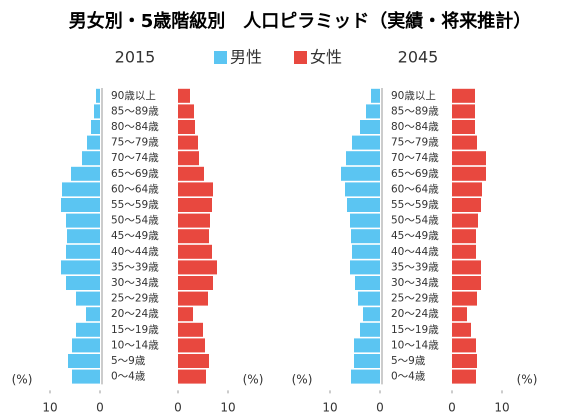  What do you see at coordinates (135, 345) in the screenshot?
I see `category-label: 10～14歳` at bounding box center [135, 345].